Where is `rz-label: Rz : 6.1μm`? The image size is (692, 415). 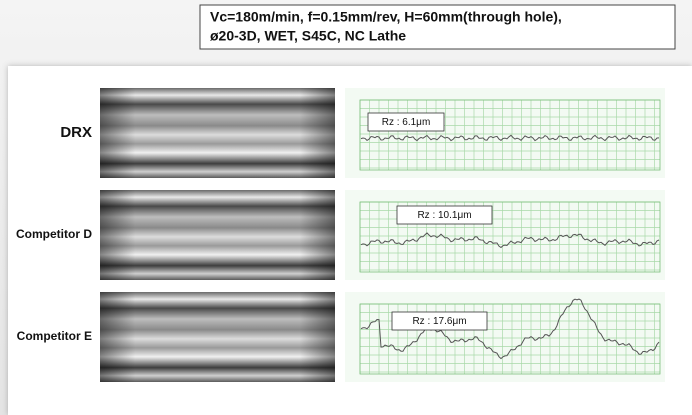 rz-label: Rz : 6.1μm is located at coordinates (406, 122).